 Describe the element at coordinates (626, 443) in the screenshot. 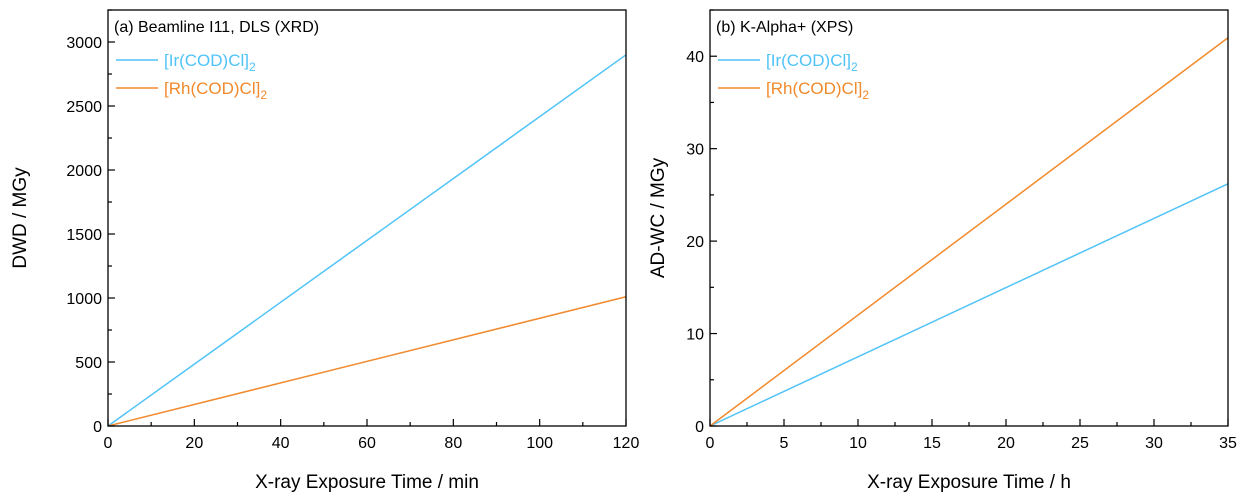

I see `x-tick-label: 120` at that location.